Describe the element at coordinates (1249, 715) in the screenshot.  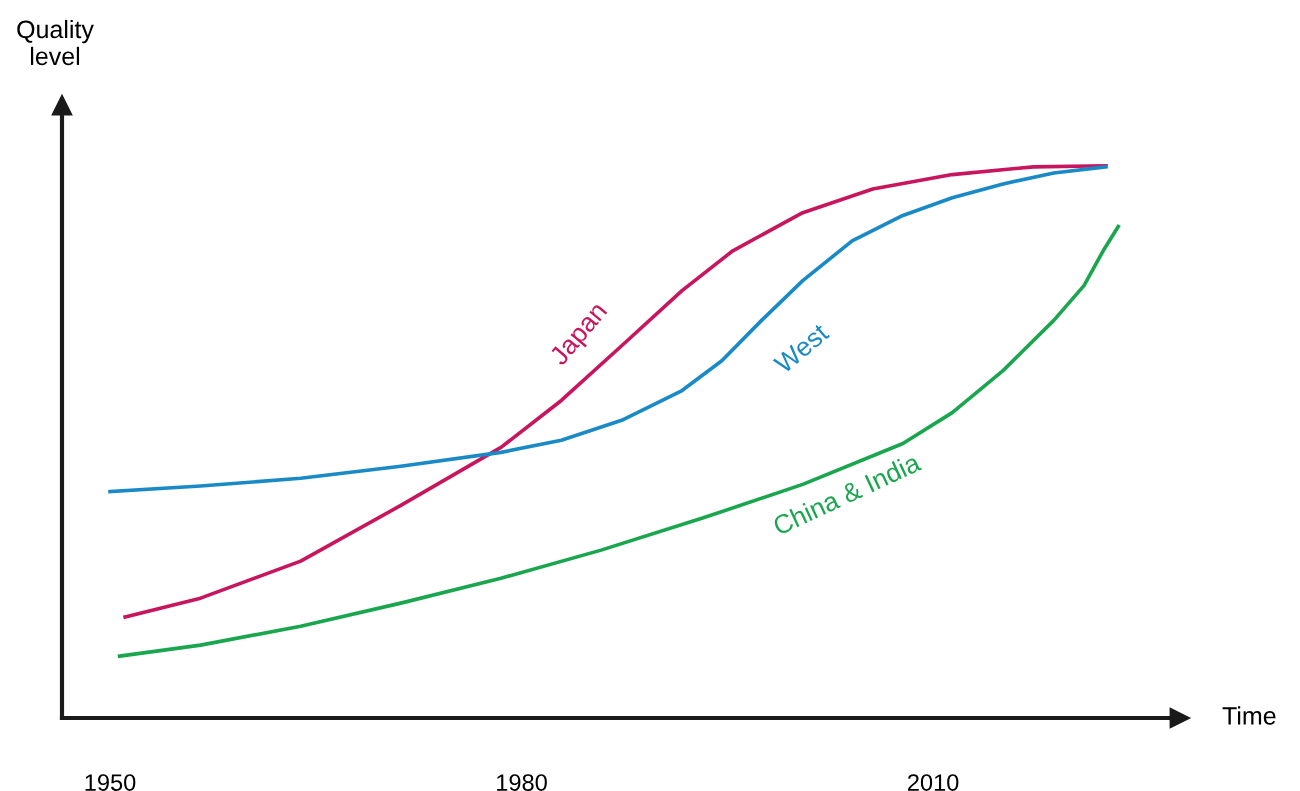
I see `x-axis-title: Time` at that location.